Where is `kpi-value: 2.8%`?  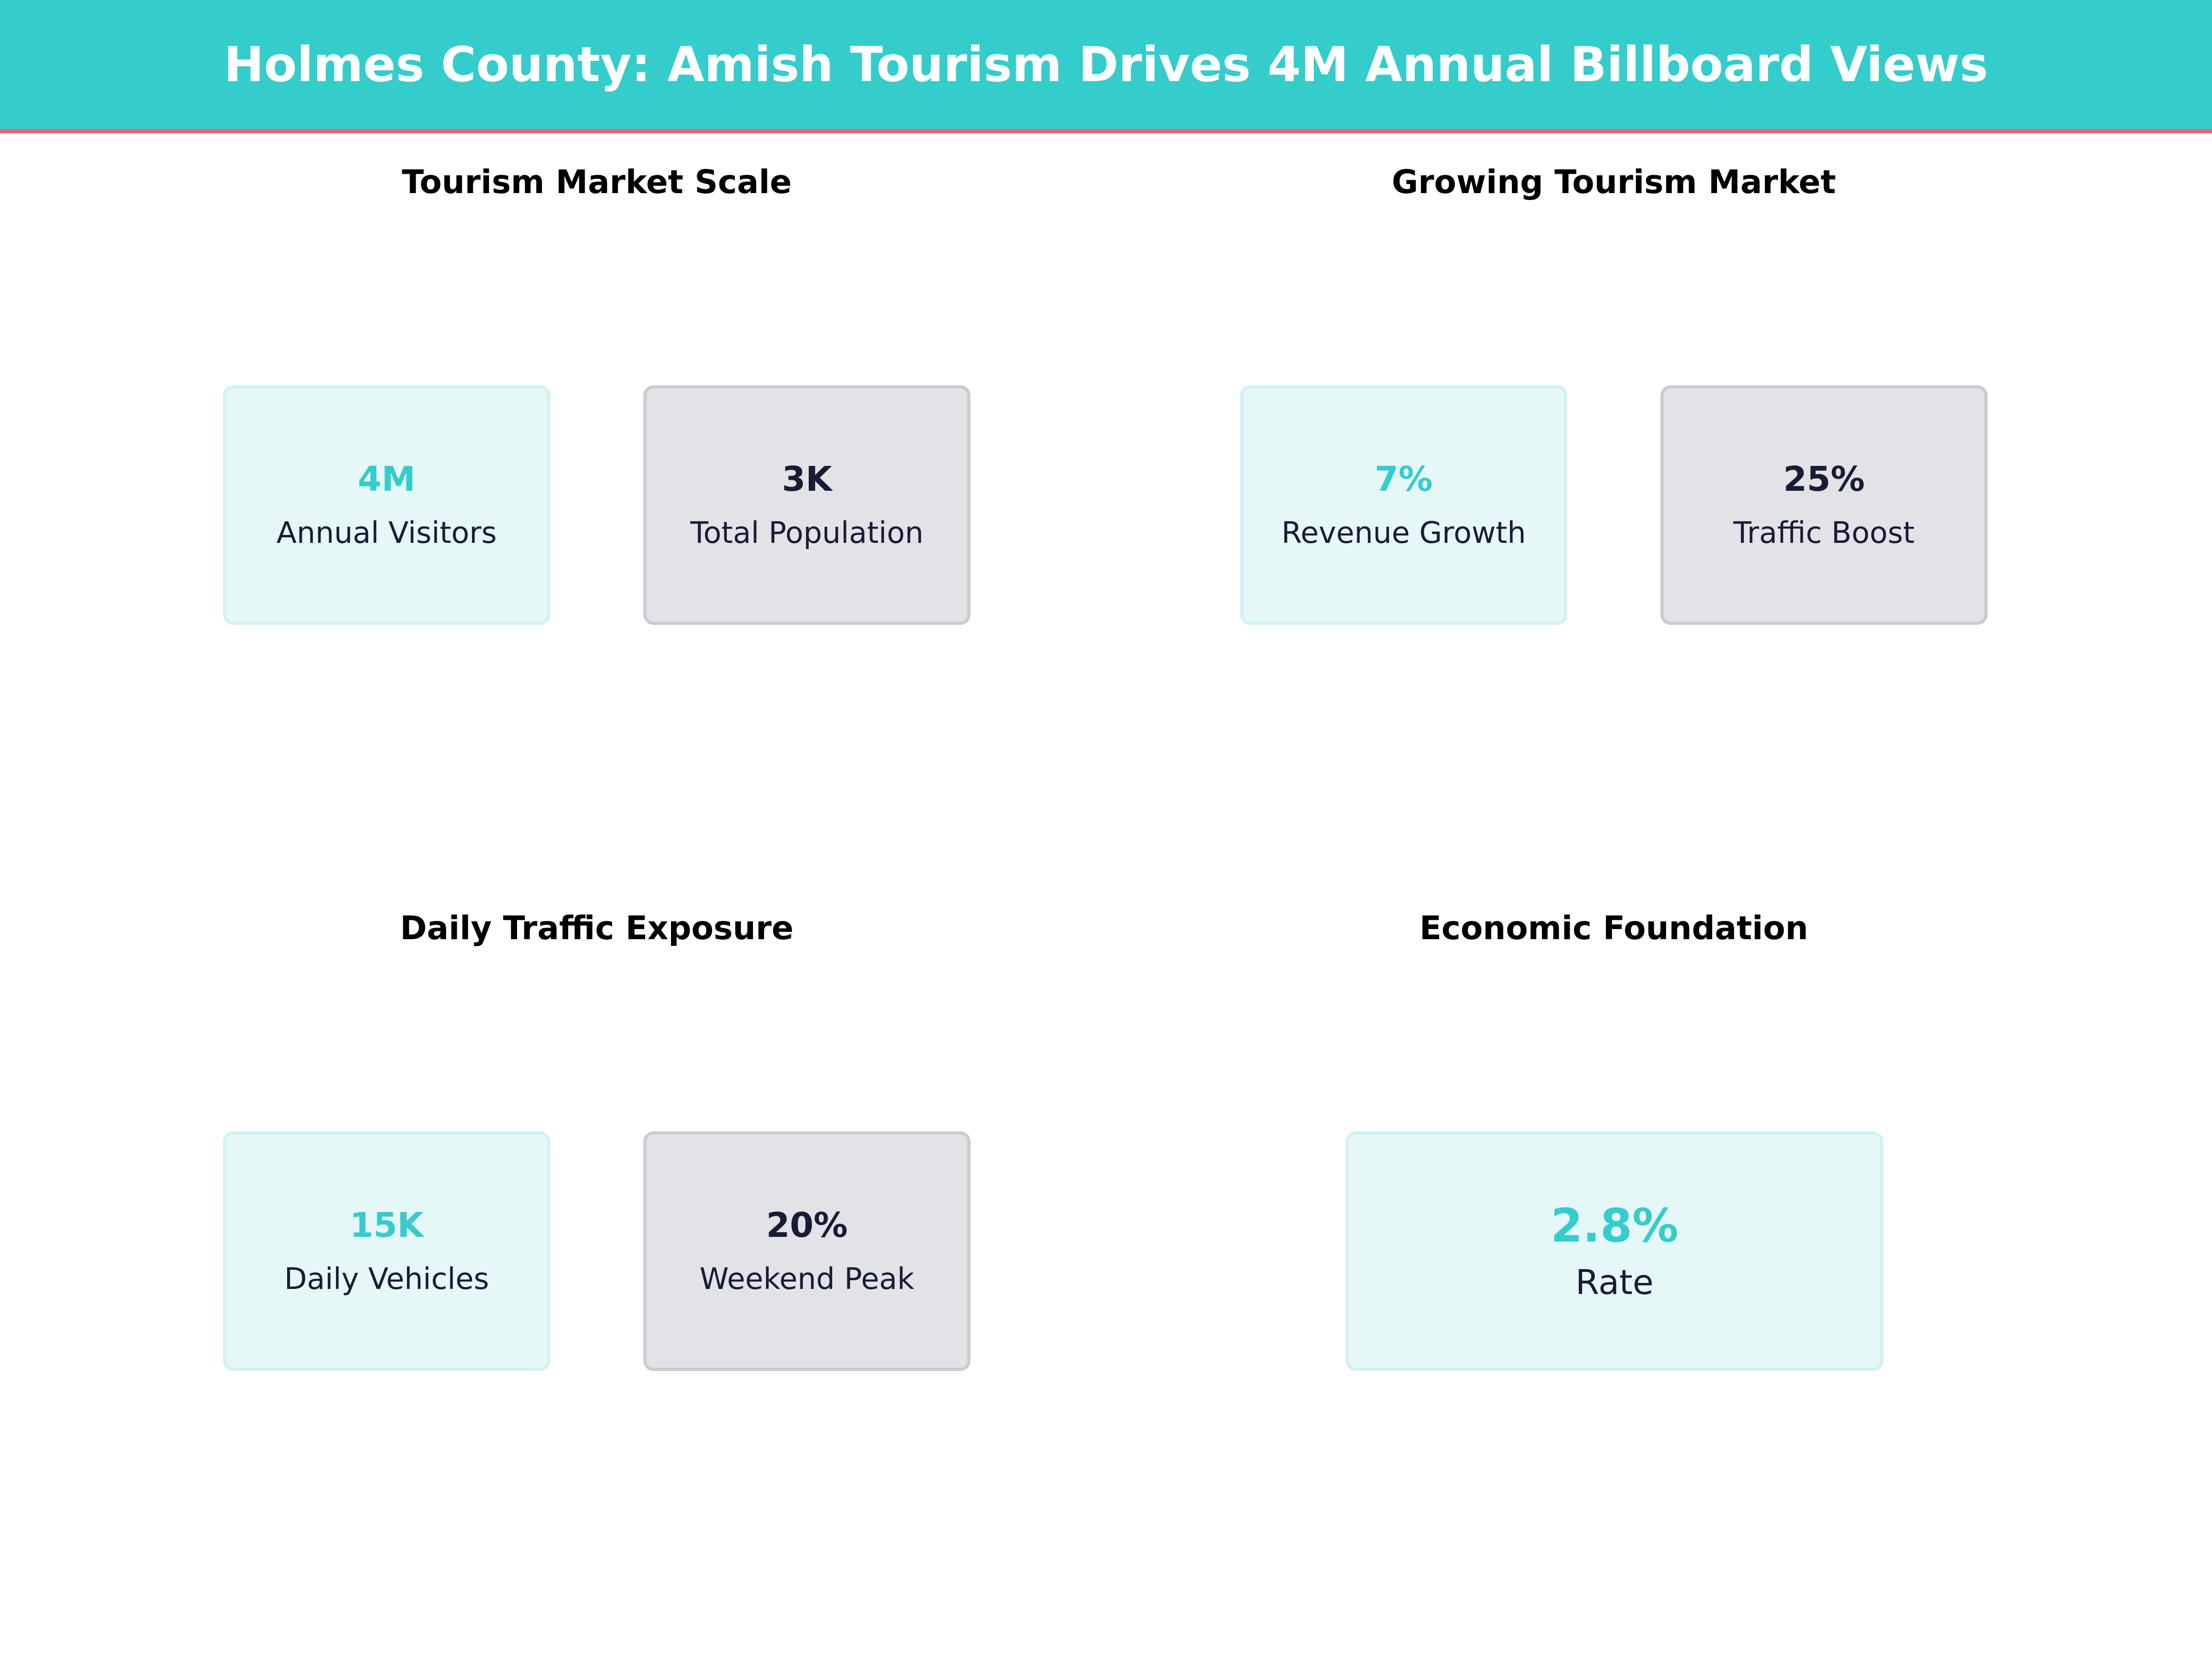
kpi-value: 2.8% is located at coordinates (1614, 1226).